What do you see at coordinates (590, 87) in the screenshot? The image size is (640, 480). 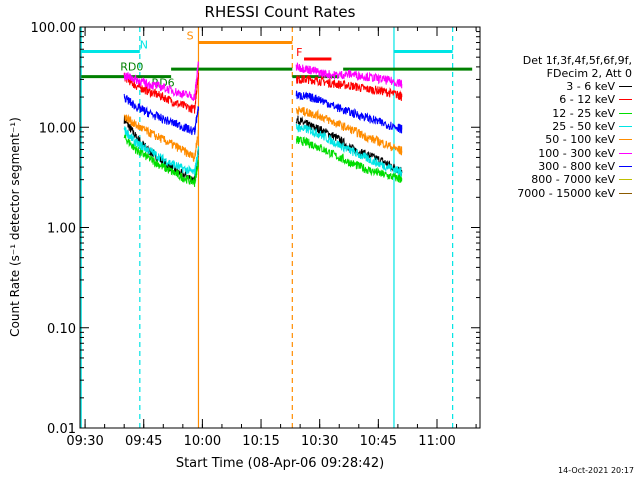 I see `legend-label: 3 - 6 keV` at bounding box center [590, 87].